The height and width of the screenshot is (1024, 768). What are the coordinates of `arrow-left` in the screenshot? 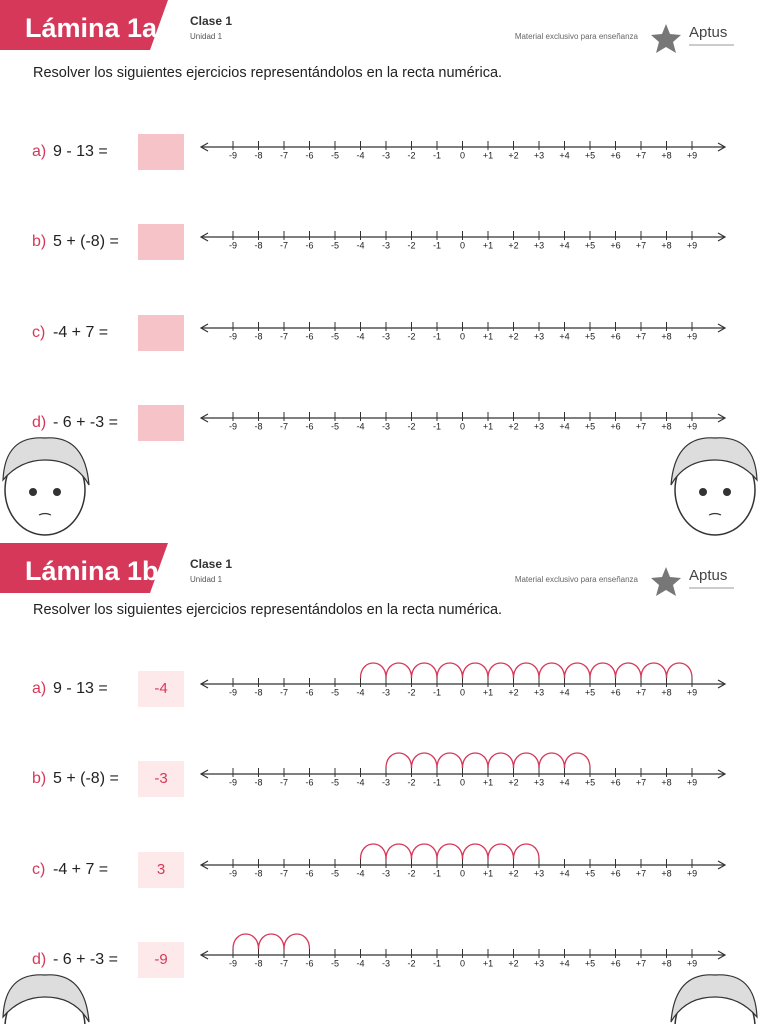 It's located at (204, 237).